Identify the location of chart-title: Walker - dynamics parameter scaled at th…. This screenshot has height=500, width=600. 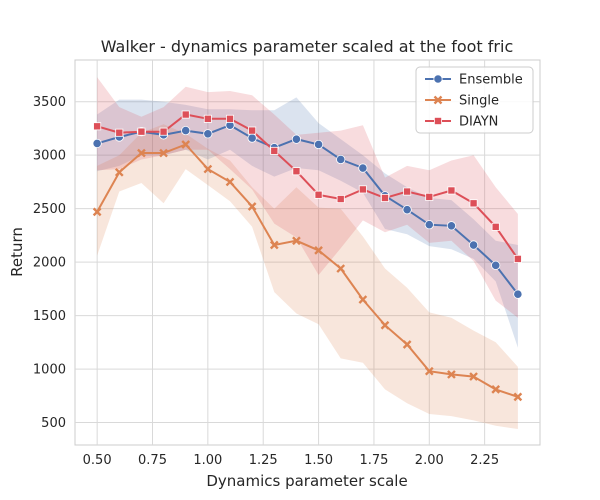
(307, 46).